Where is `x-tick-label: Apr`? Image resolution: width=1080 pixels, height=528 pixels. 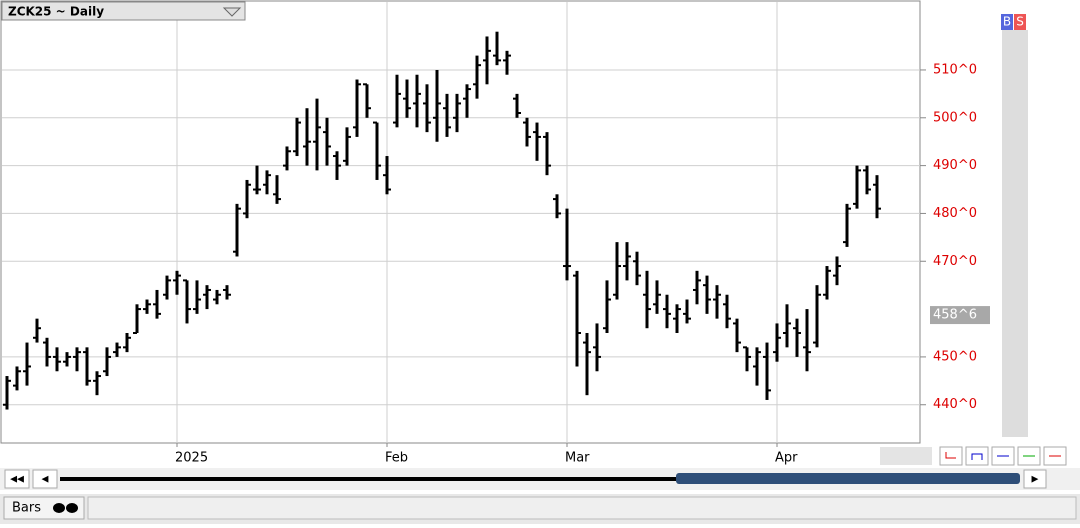 x-tick-label: Apr is located at coordinates (786, 458).